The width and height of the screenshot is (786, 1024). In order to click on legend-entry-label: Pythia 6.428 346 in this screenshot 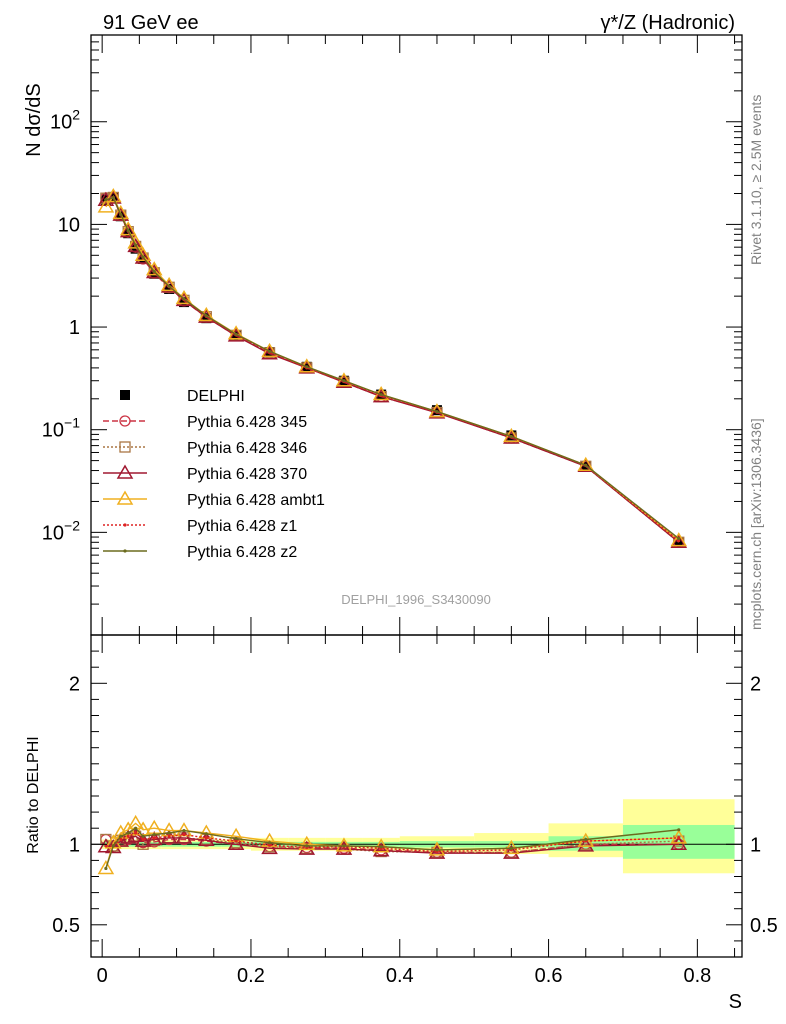, I will do `click(247, 448)`.